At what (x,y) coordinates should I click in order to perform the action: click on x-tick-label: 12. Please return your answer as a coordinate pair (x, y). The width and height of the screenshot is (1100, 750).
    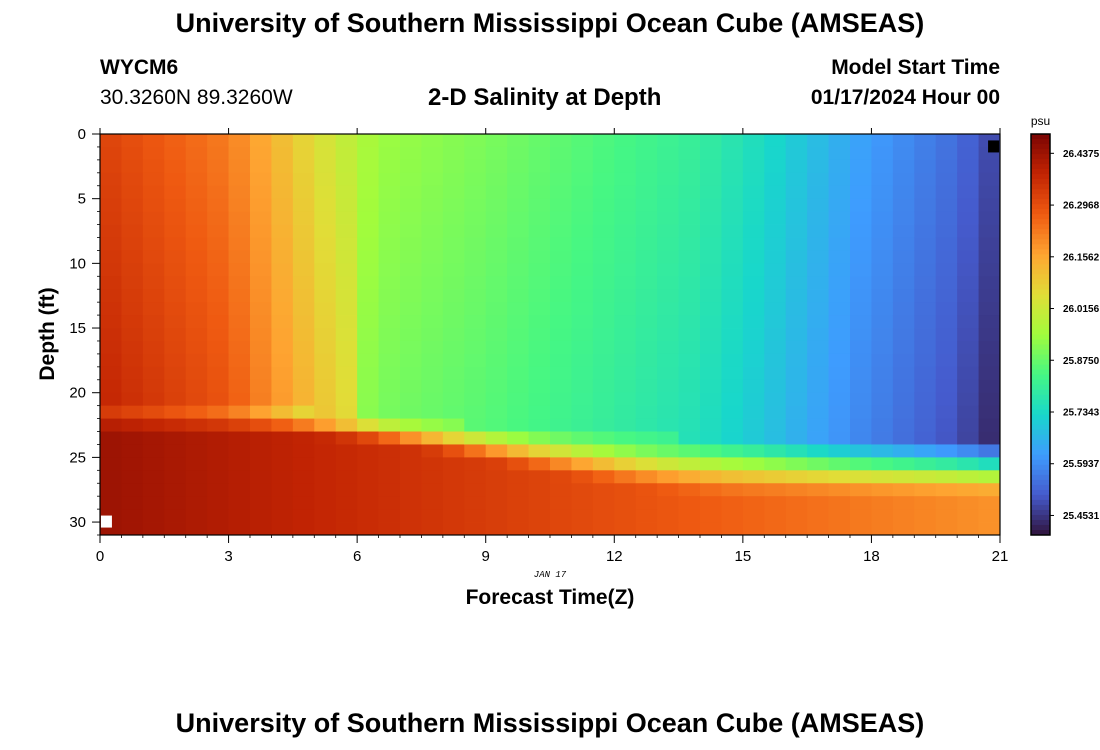
    Looking at the image, I should click on (614, 556).